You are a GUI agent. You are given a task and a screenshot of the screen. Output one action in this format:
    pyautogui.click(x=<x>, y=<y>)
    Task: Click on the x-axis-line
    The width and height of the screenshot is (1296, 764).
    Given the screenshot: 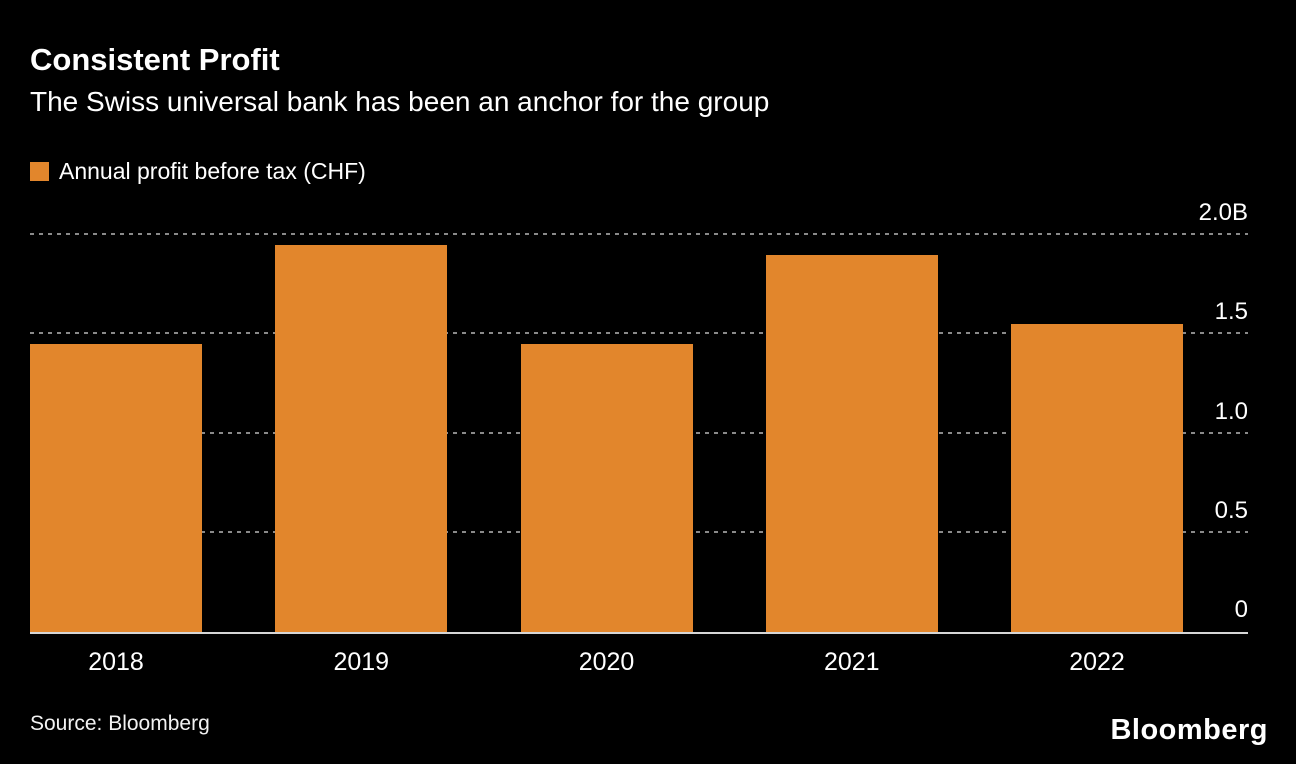 What is the action you would take?
    pyautogui.click(x=639, y=633)
    